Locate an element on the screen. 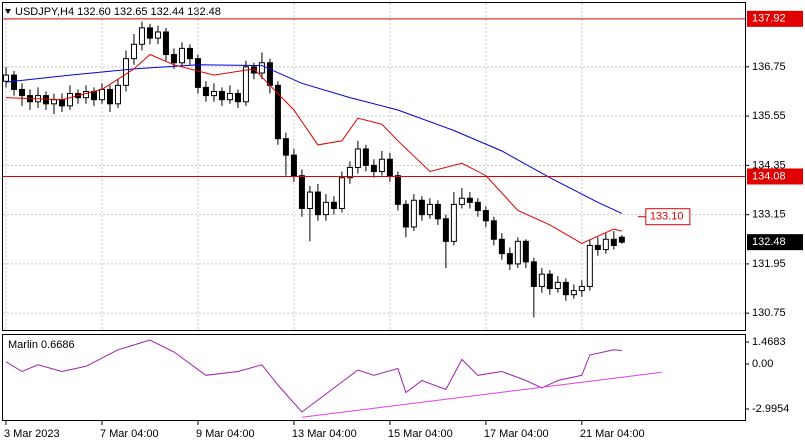 The height and width of the screenshot is (446, 805). indicator-title: Marlin 0.6686 is located at coordinates (41, 345).